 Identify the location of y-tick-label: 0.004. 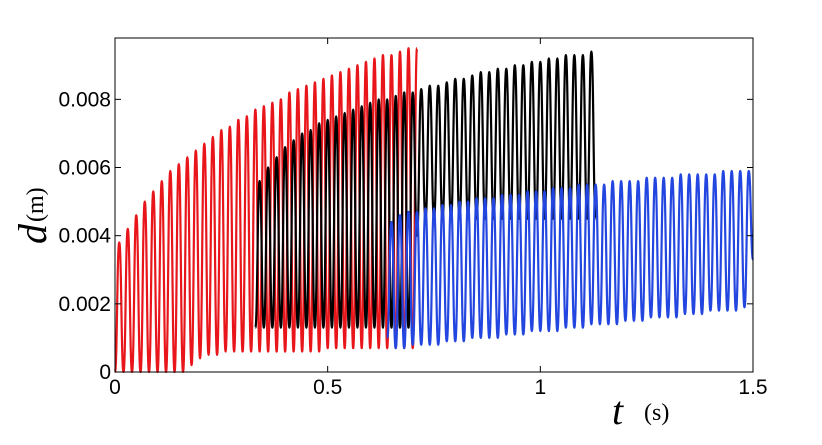
(84, 236).